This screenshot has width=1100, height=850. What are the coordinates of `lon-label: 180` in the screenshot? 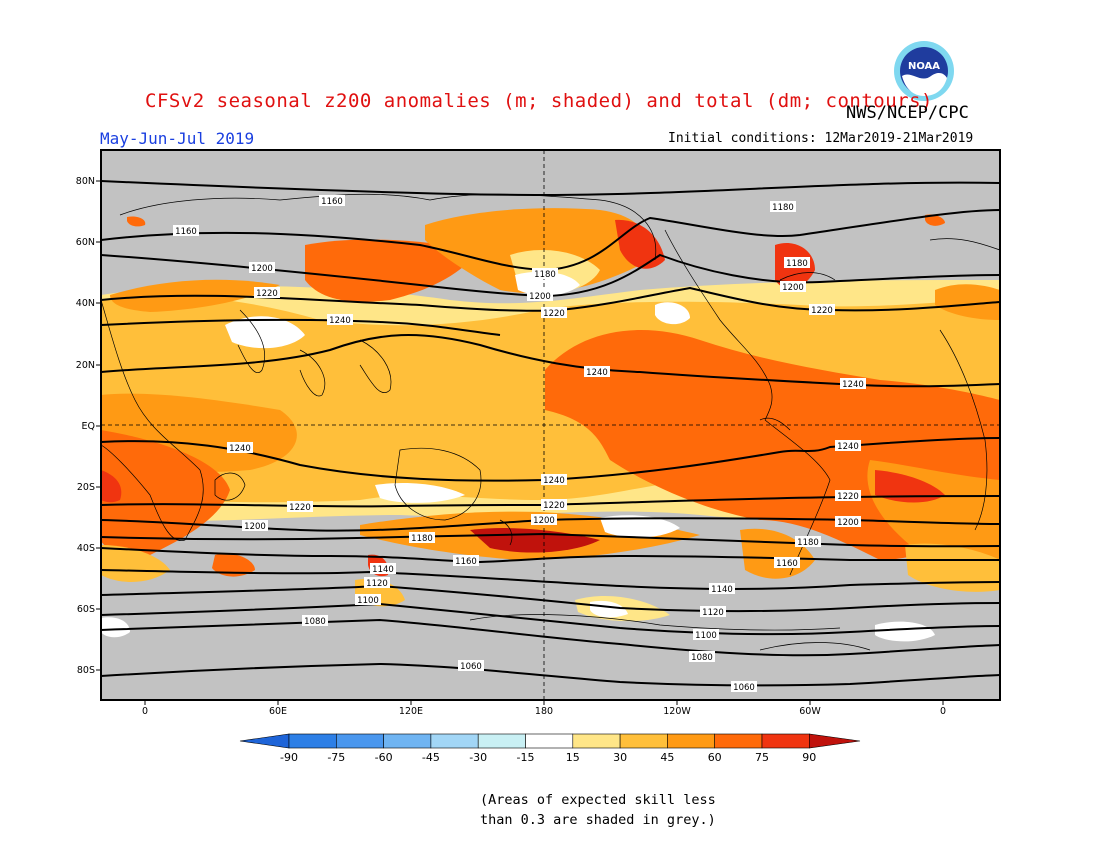 It's located at (544, 711).